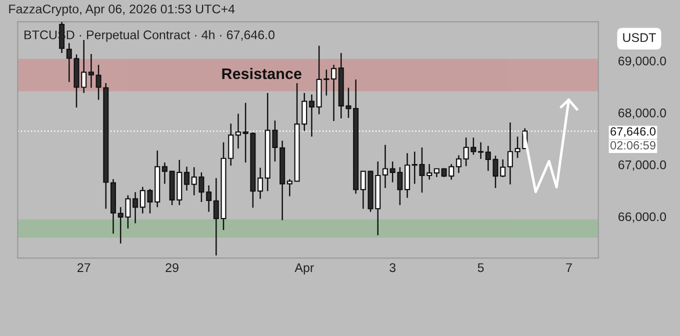 Image resolution: width=680 pixels, height=336 pixels. What do you see at coordinates (569, 267) in the screenshot?
I see `x-tick-label: 7` at bounding box center [569, 267].